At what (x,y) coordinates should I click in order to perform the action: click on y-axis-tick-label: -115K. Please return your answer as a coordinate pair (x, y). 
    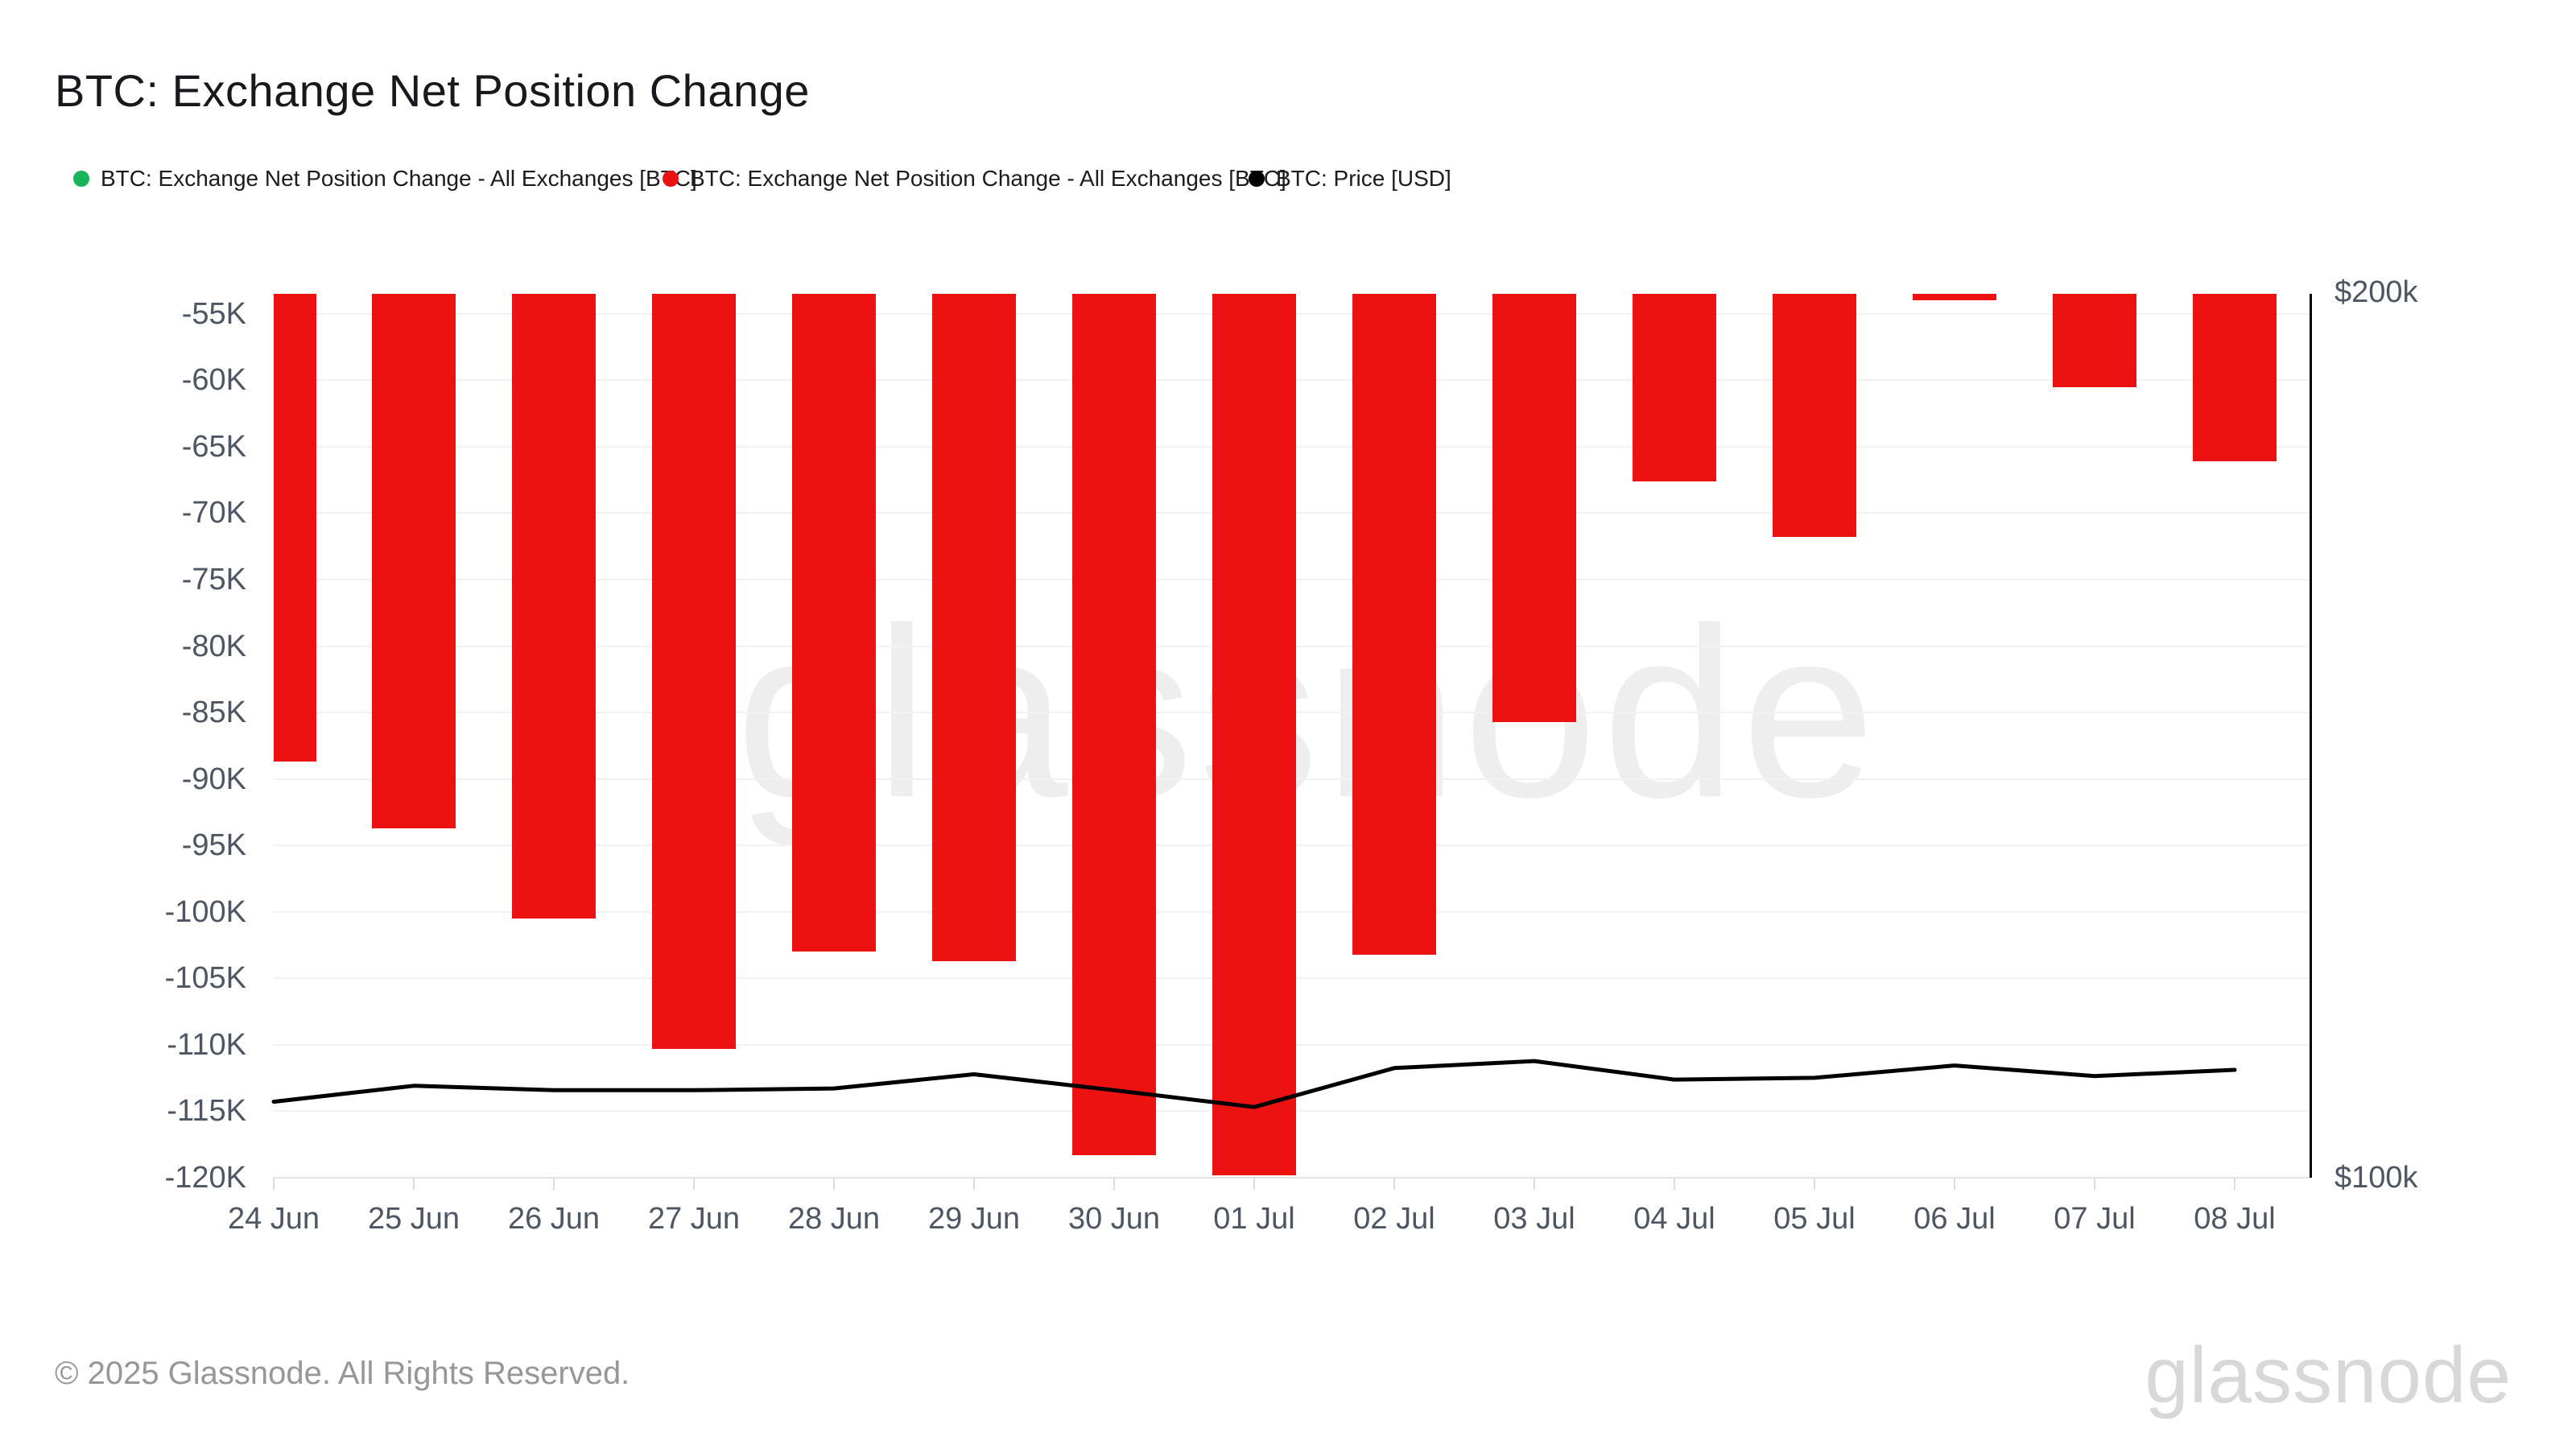
    Looking at the image, I should click on (206, 1111).